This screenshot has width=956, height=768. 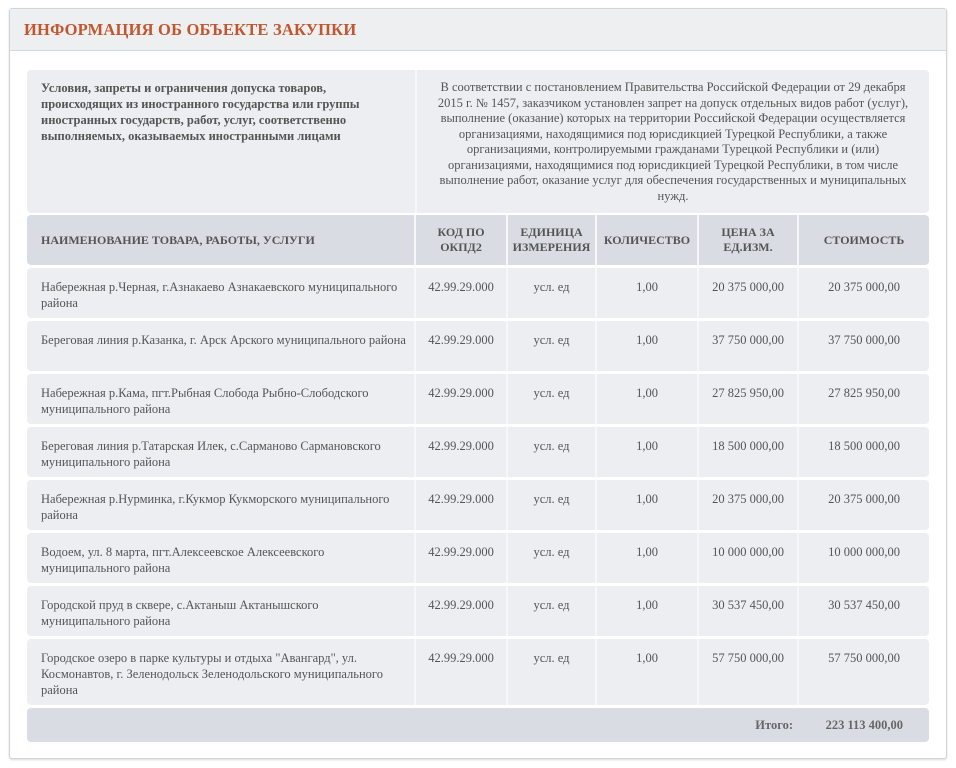 What do you see at coordinates (864, 239) in the screenshot?
I see `col-cost: СТОИМОСТЬ` at bounding box center [864, 239].